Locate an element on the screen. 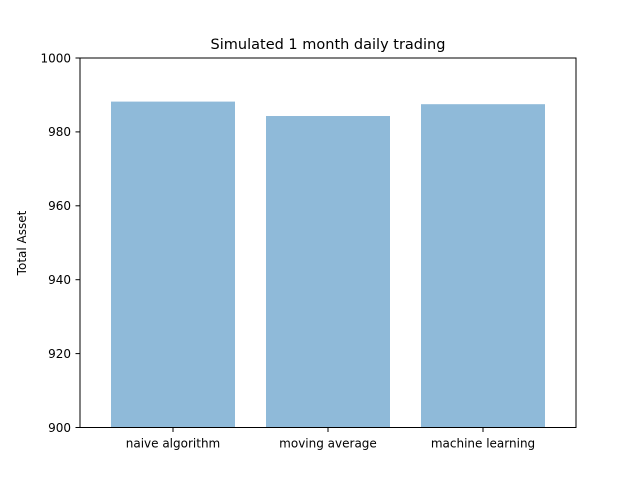 The width and height of the screenshot is (640, 480). chart-title: Simulated 1 month daily trading is located at coordinates (328, 45).